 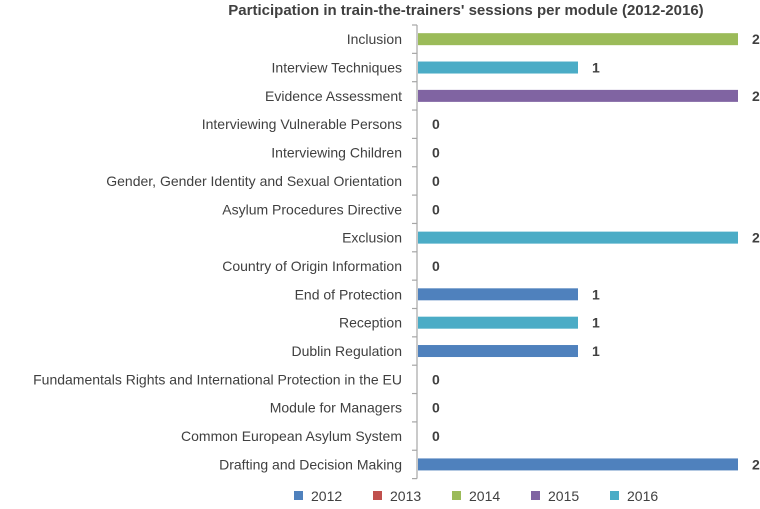 What do you see at coordinates (372, 238) in the screenshot?
I see `category-label: Exclusion` at bounding box center [372, 238].